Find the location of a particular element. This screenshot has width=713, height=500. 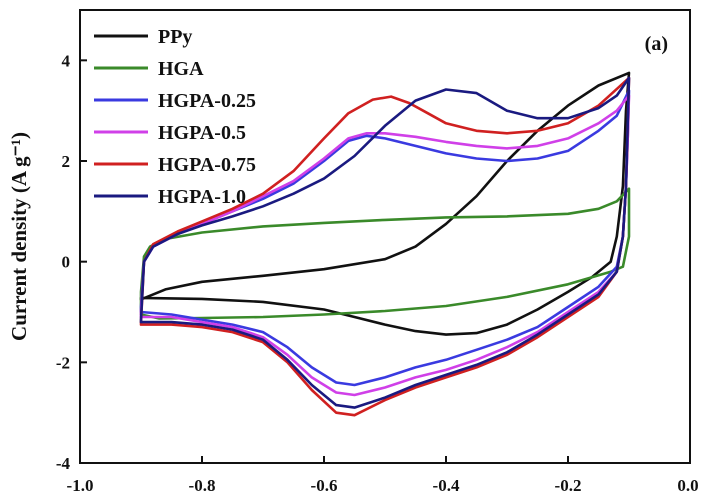

legend-label: HGPA-1.0 is located at coordinates (202, 197).